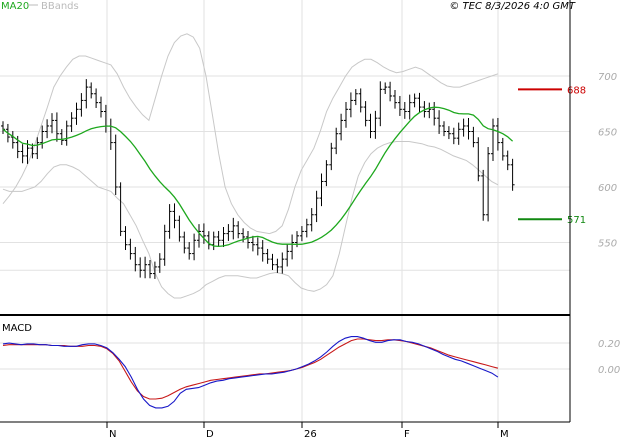 The image size is (627, 440). I want to click on y-tick-label: 550, so click(607, 244).